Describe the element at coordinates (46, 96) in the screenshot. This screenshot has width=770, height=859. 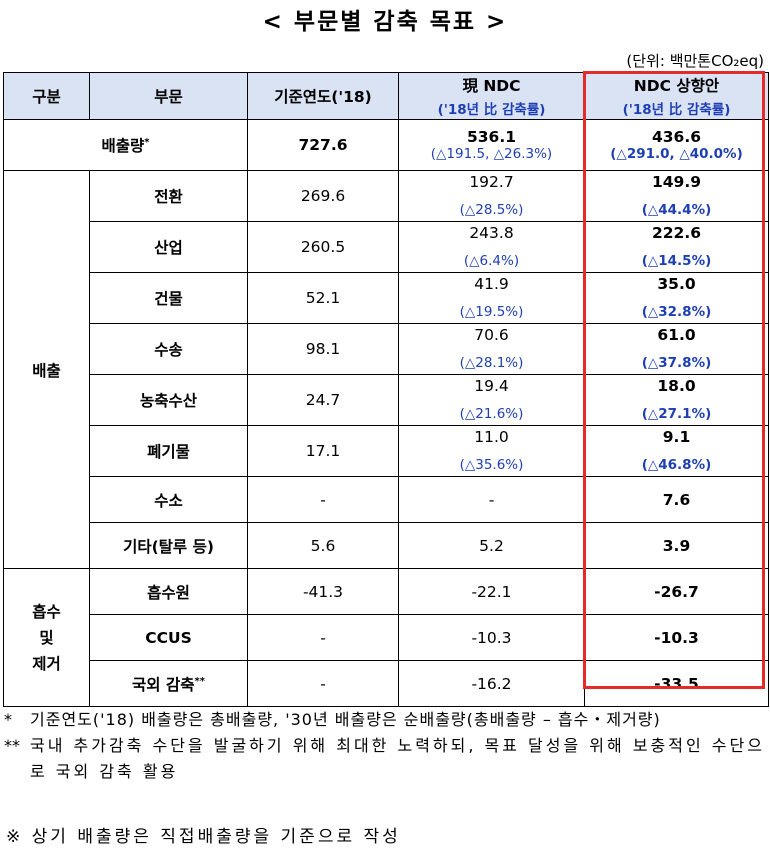
I see `header-gubun: 구분` at that location.